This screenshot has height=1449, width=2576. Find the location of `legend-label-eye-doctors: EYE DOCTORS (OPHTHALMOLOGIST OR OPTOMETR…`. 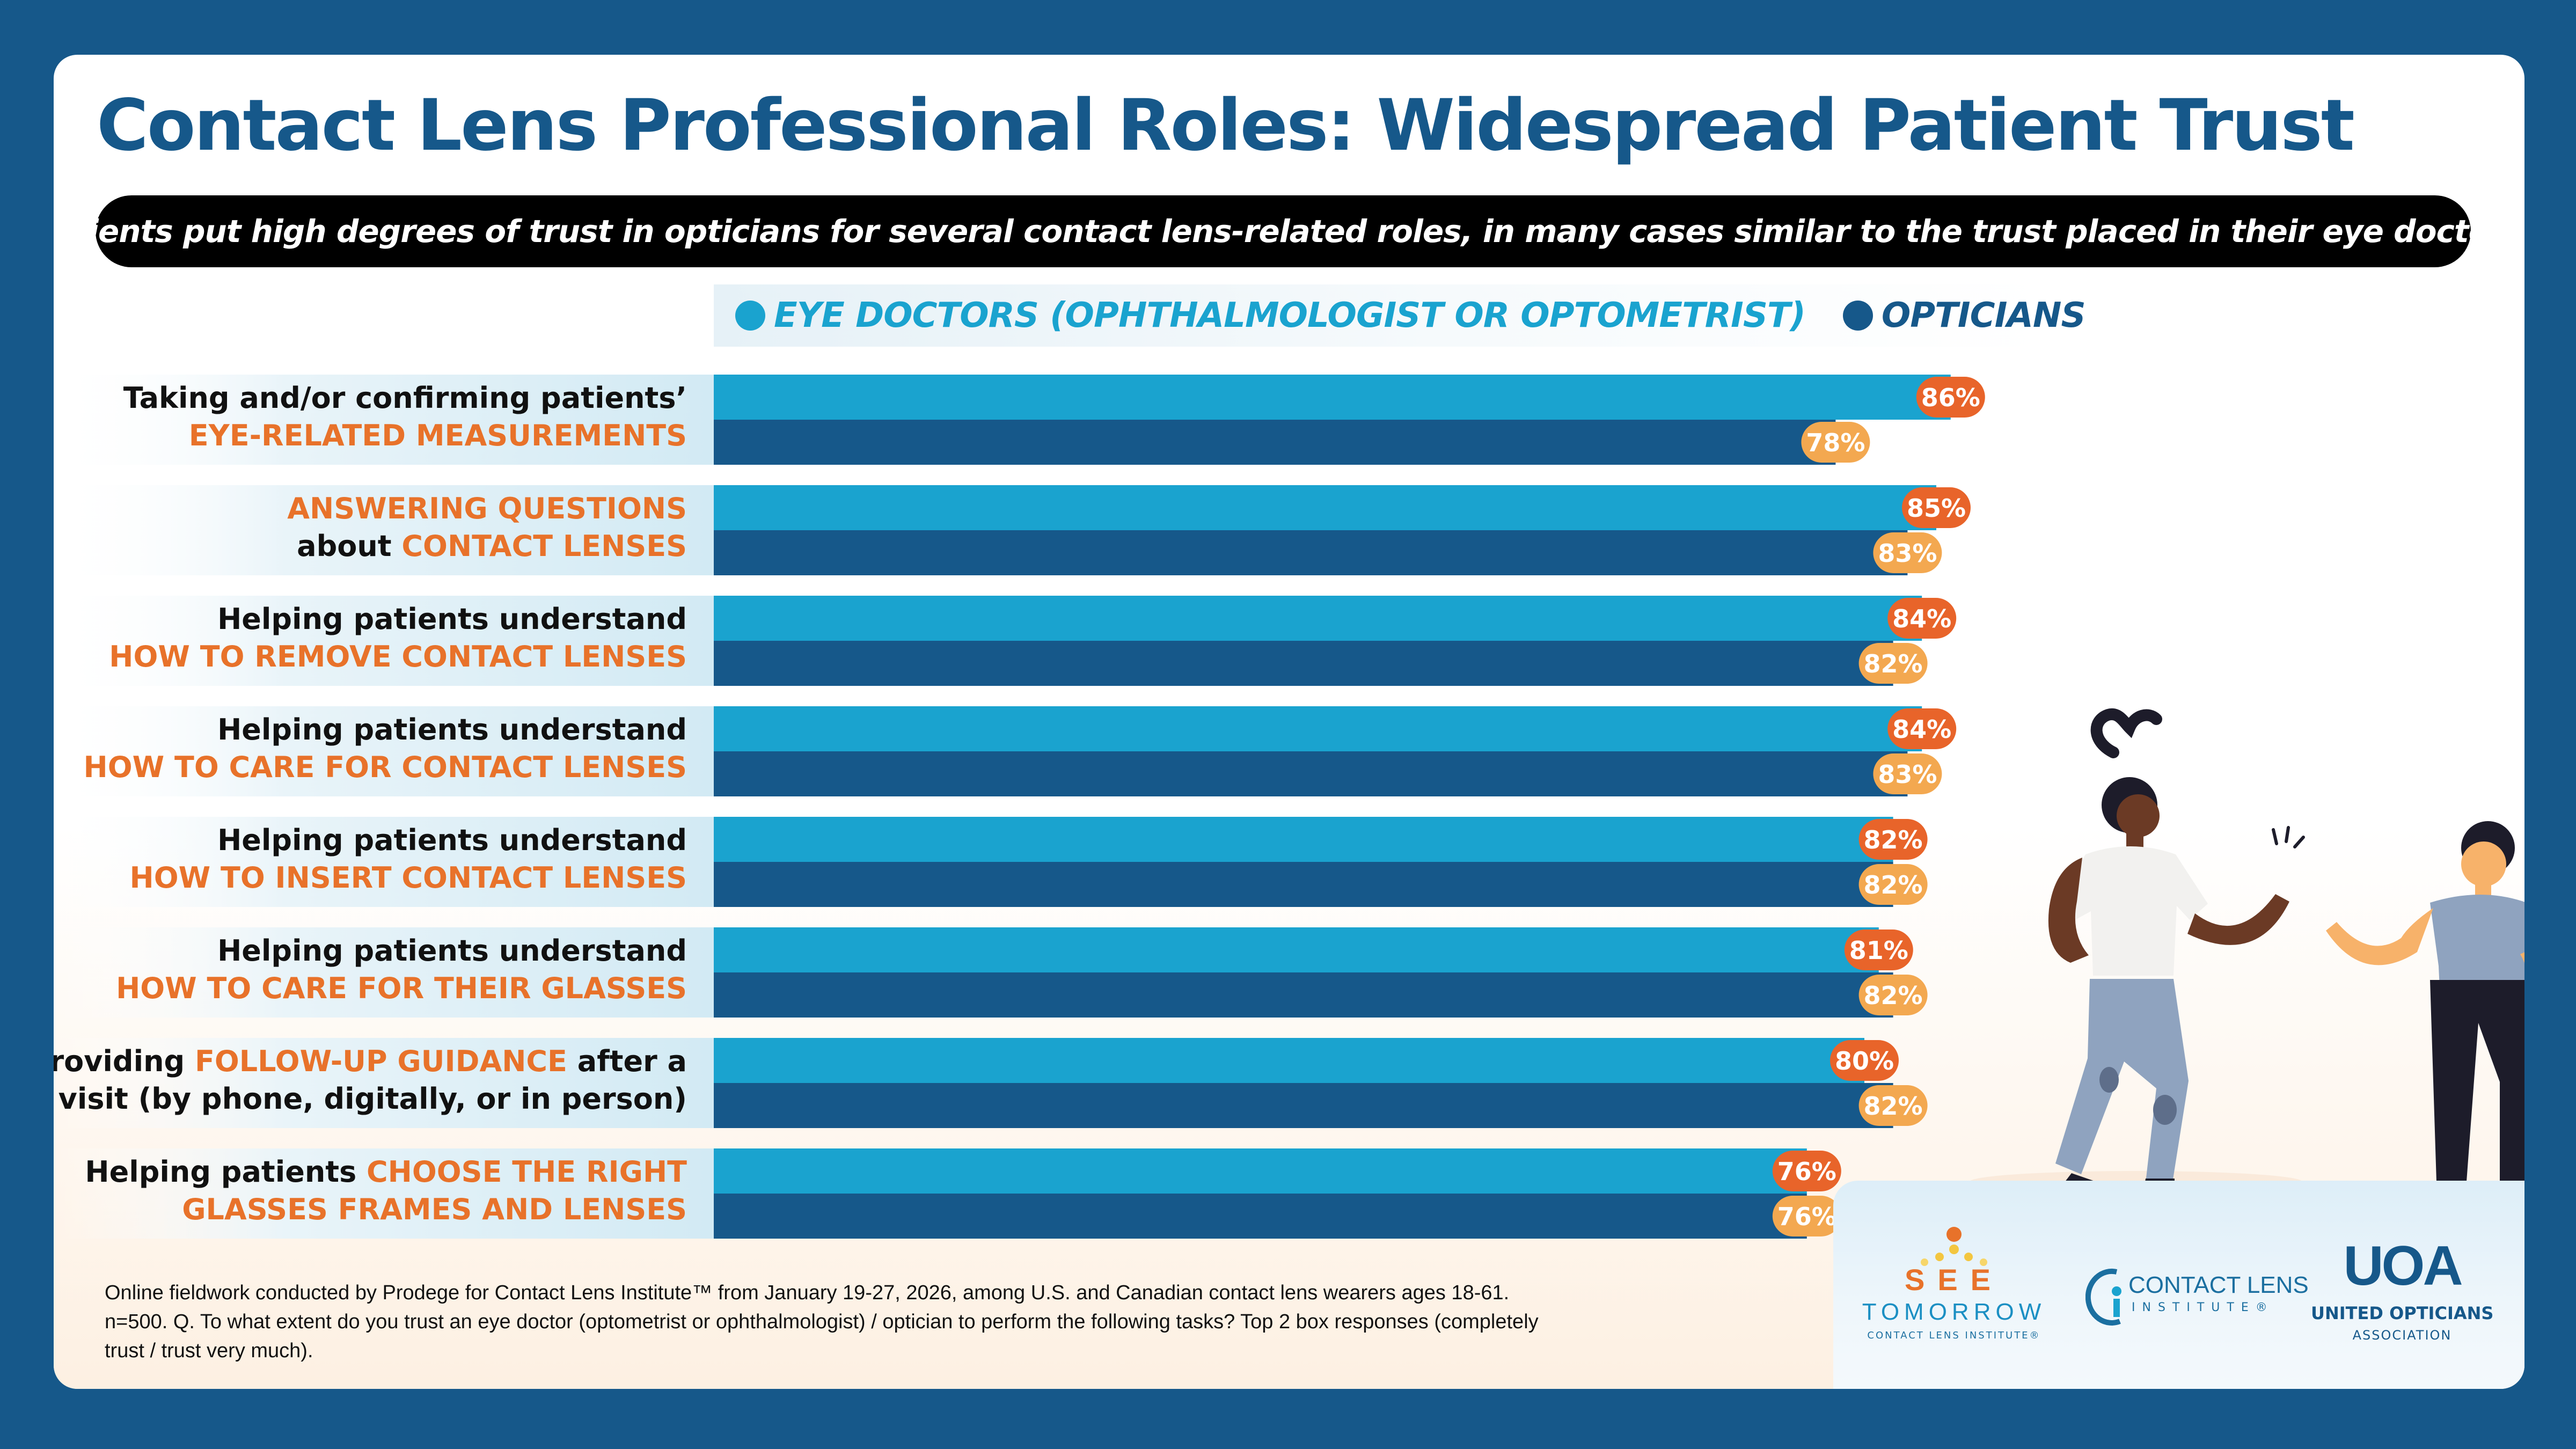

legend-label-eye-doctors: EYE DOCTORS (OPHTHALMOLOGIST OR OPTOMETR… is located at coordinates (1290, 315).